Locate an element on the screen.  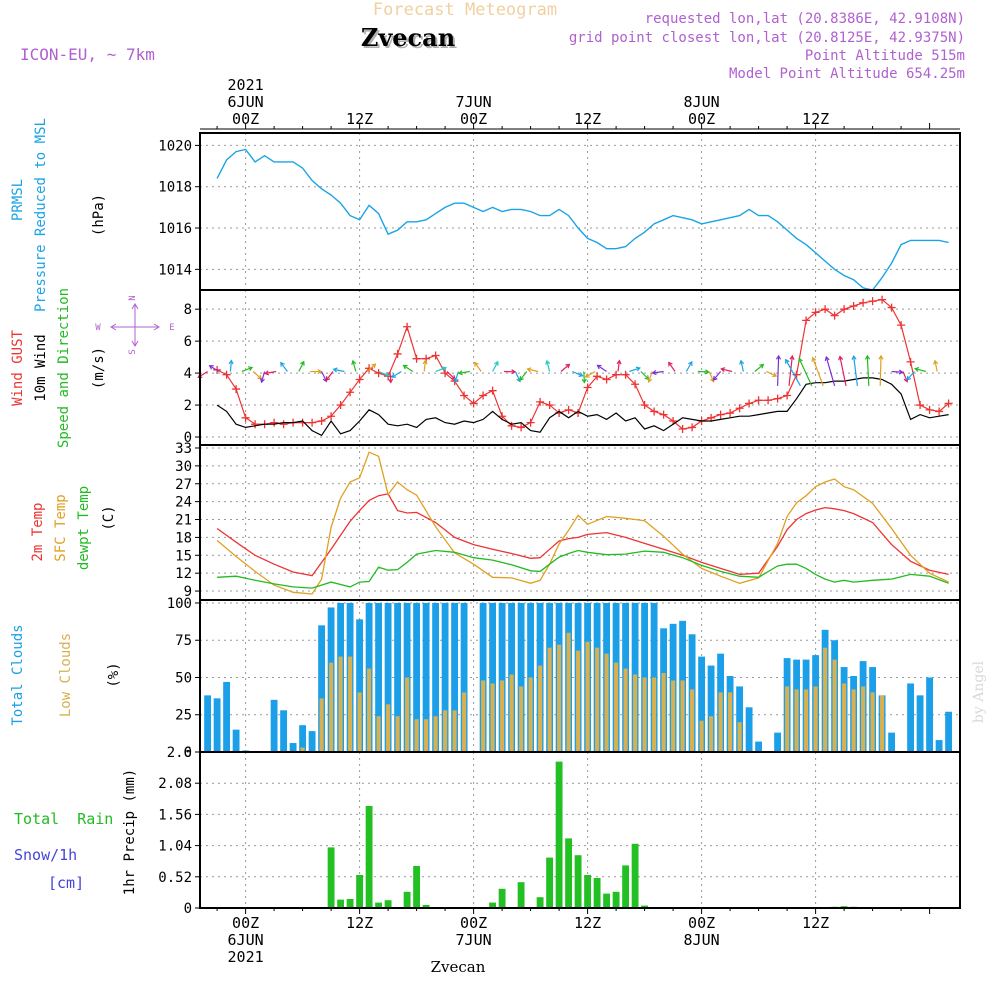
bottom-time-label: 6JUN is located at coordinates (246, 940).